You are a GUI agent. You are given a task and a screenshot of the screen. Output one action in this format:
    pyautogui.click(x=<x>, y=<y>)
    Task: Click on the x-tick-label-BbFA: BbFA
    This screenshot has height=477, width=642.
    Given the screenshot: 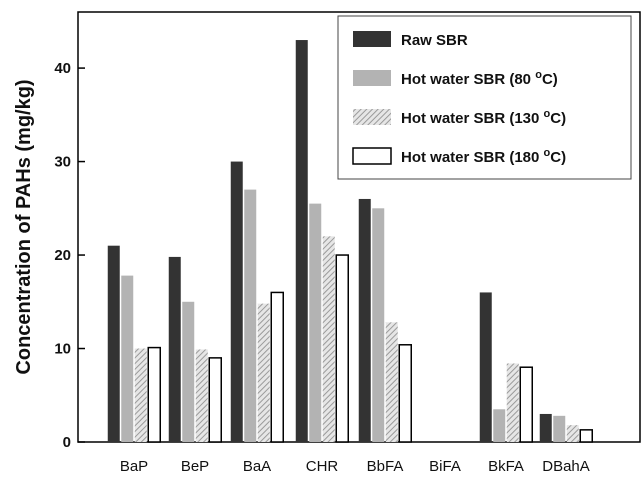 What is the action you would take?
    pyautogui.click(x=385, y=466)
    